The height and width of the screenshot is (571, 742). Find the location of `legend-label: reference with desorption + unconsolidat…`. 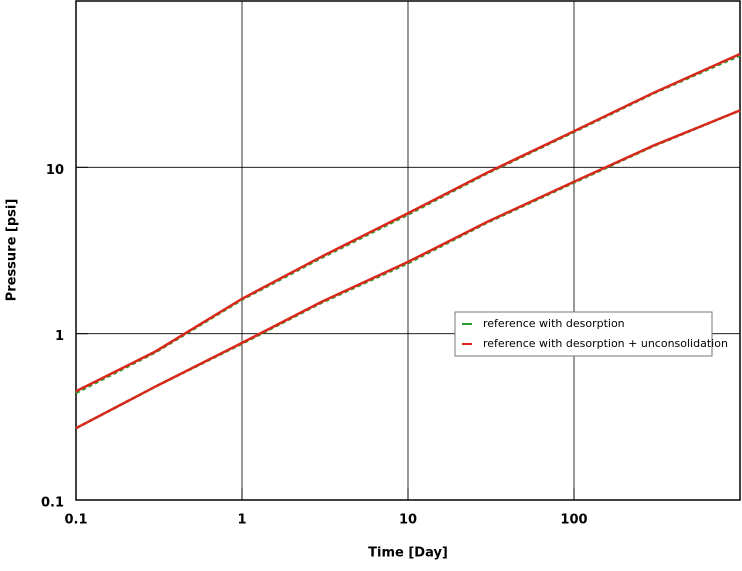

legend-label: reference with desorption + unconsolidat… is located at coordinates (605, 343).